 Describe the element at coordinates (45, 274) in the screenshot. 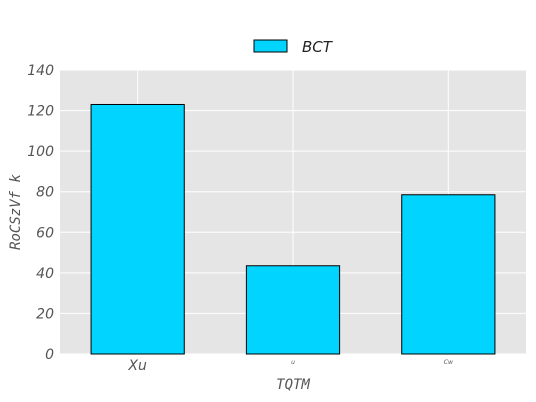

I see `y-tick-label: 40` at that location.